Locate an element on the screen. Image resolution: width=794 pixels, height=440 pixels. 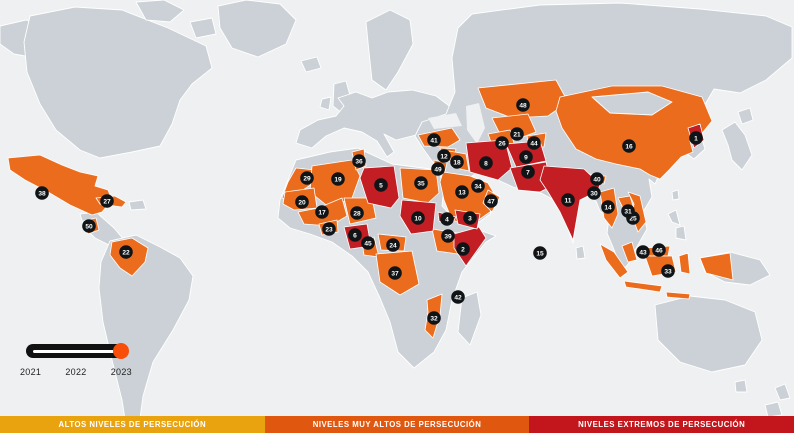
rank-marker-laos: 31 is located at coordinates (628, 211).